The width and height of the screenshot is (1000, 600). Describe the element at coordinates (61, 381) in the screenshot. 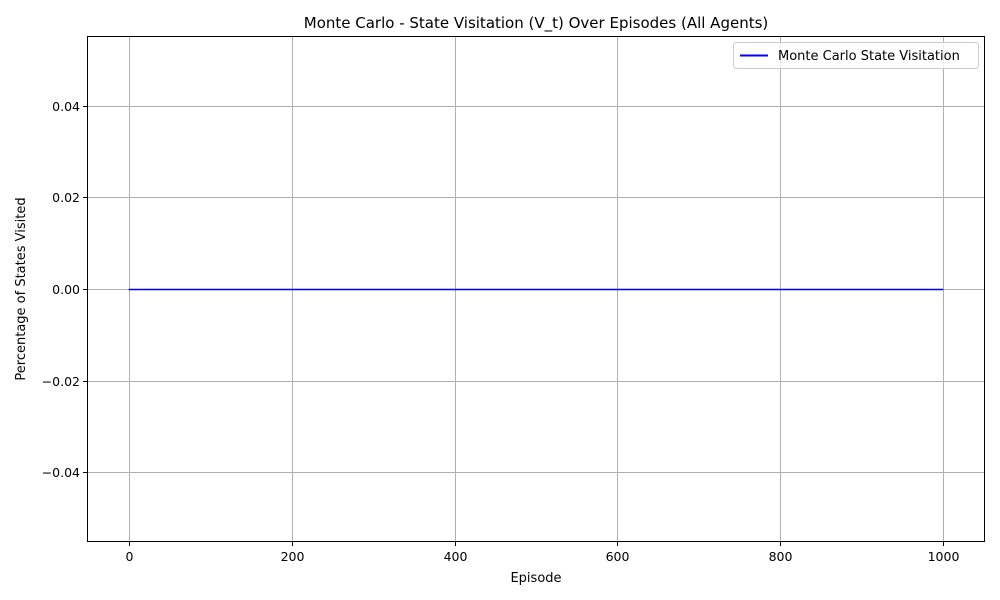

I see `y-tick-label: −0.02` at that location.